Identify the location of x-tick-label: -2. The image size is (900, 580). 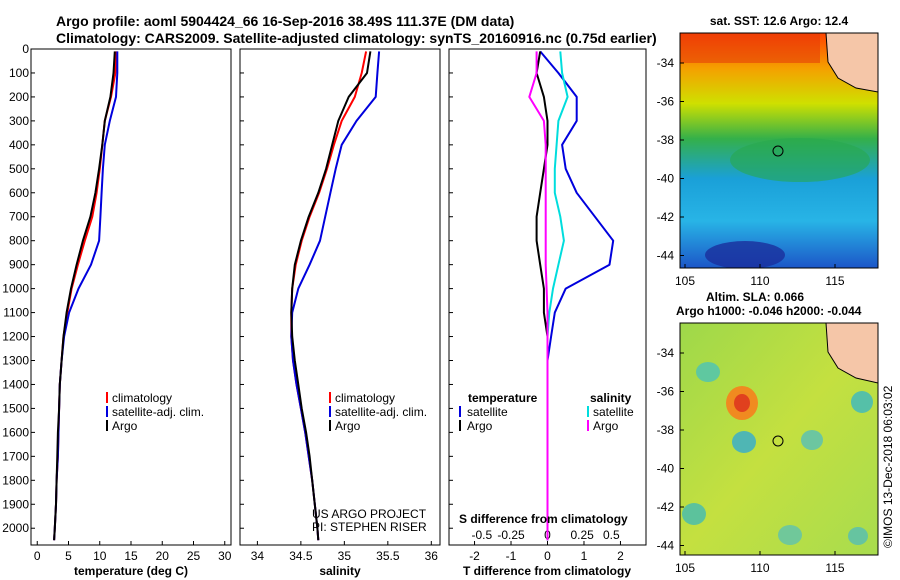
(474, 556).